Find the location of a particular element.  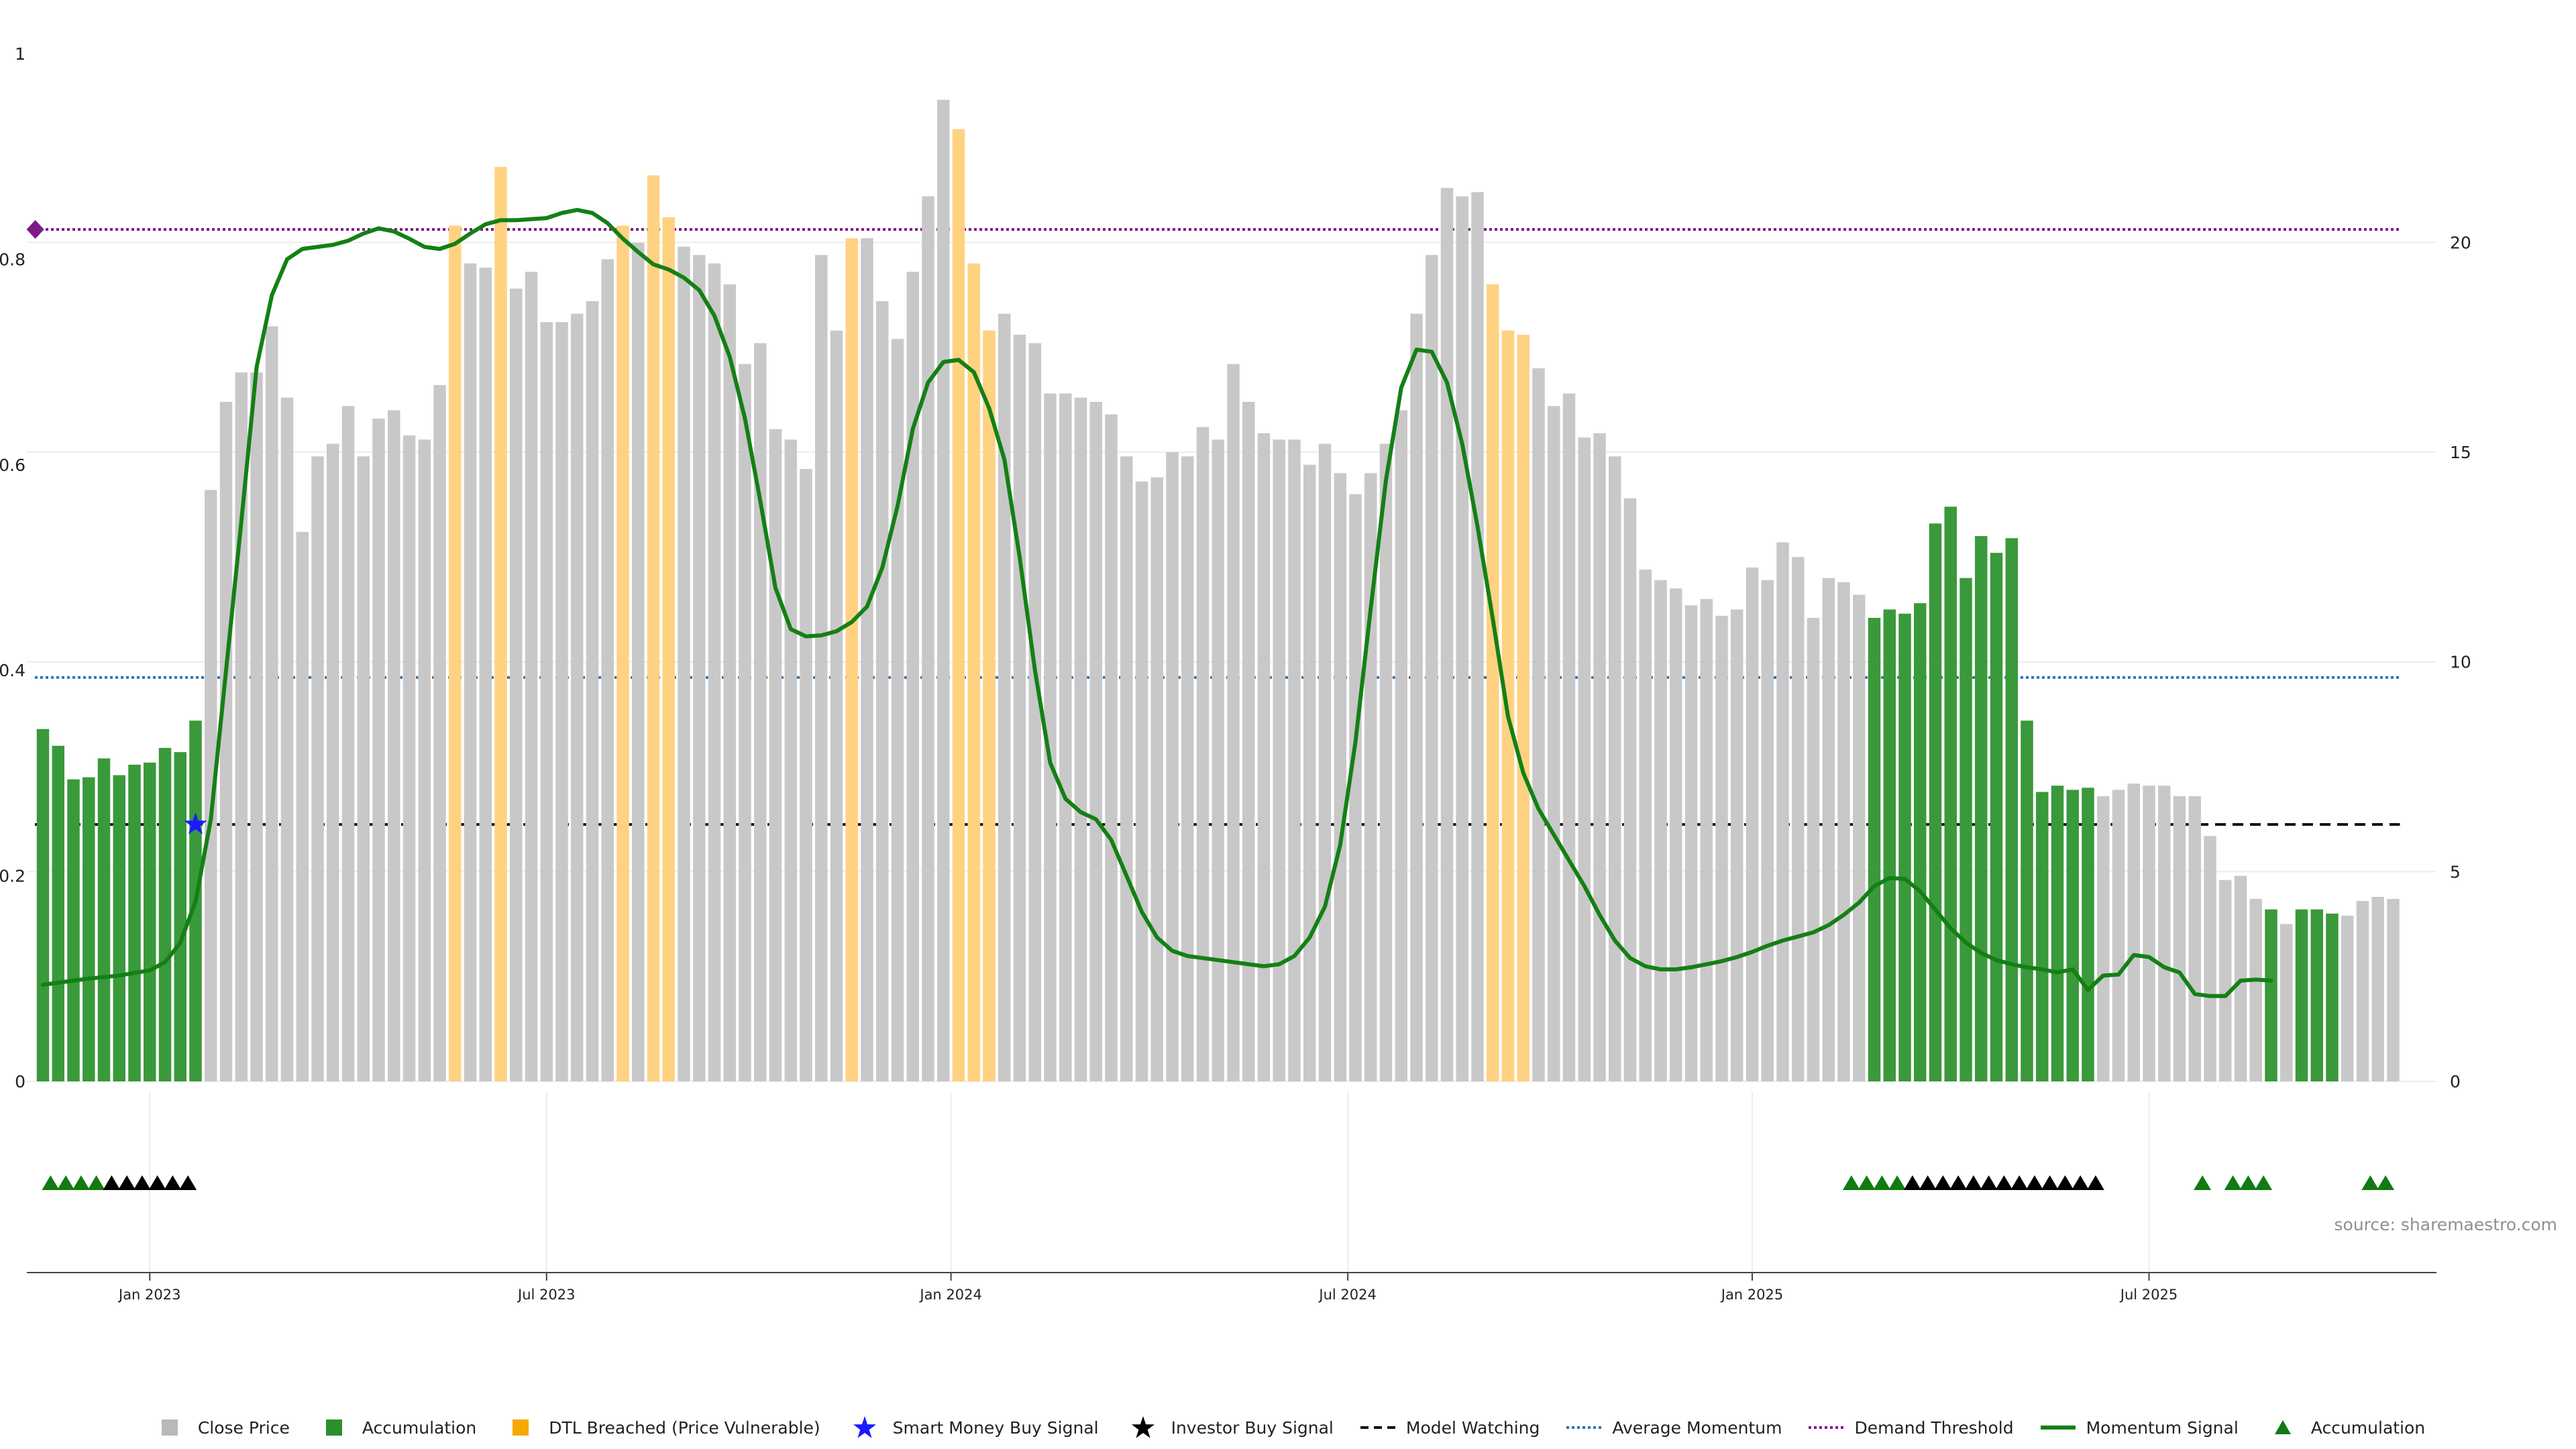

legend-star-icon is located at coordinates (864, 1427).